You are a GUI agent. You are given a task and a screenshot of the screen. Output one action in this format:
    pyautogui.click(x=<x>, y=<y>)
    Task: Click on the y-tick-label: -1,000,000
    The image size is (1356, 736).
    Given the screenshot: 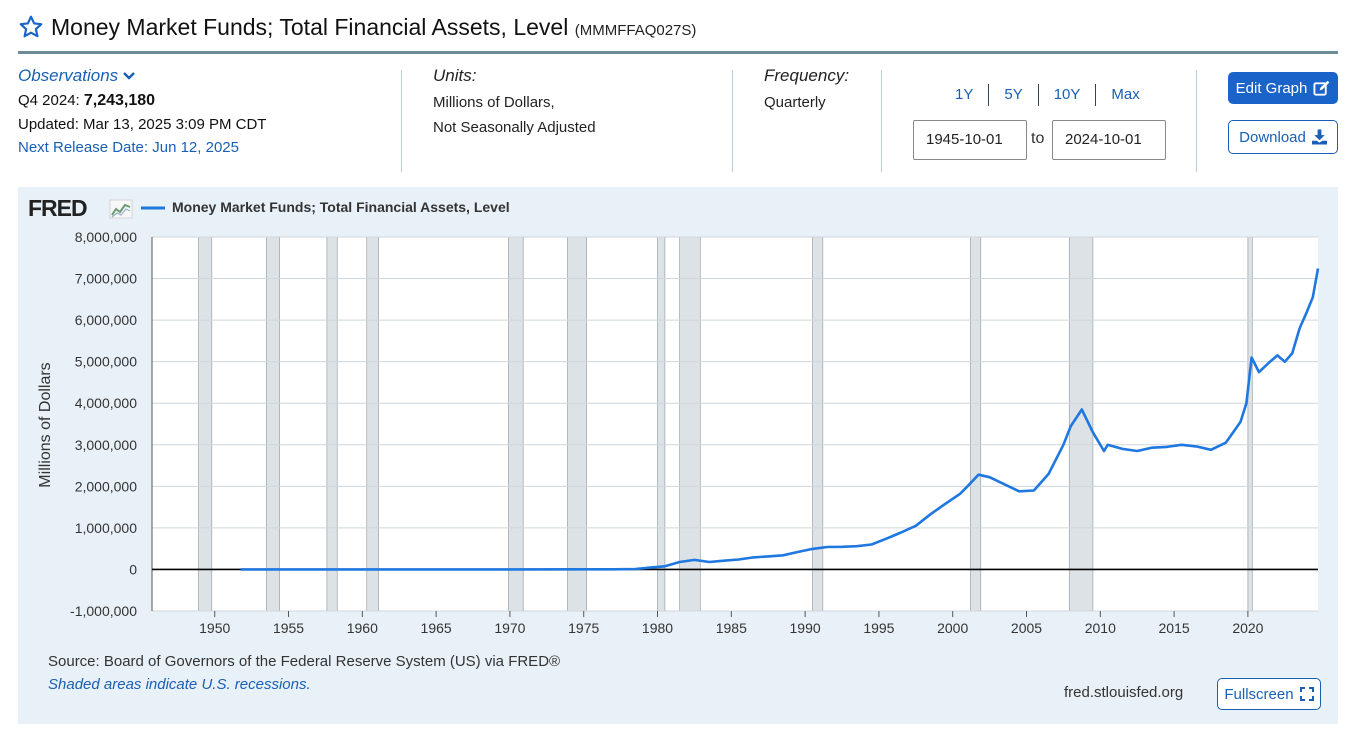 What is the action you would take?
    pyautogui.click(x=103, y=611)
    